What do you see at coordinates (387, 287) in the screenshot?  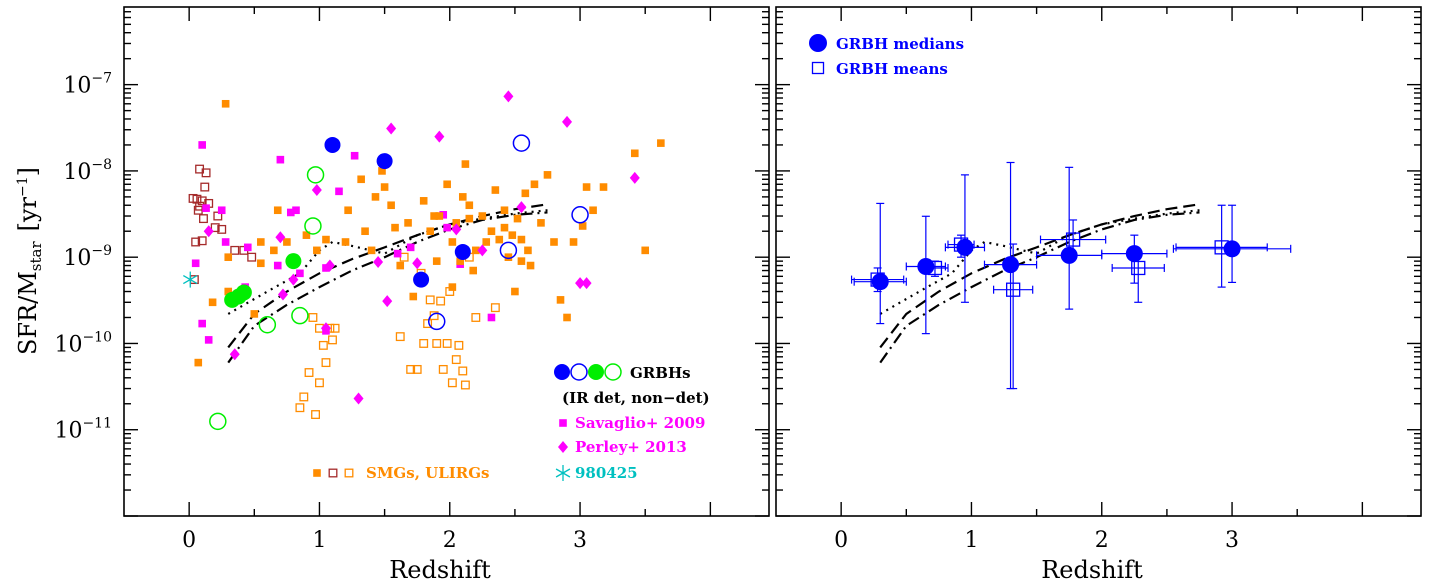 I see `model-curve-dashdot` at bounding box center [387, 287].